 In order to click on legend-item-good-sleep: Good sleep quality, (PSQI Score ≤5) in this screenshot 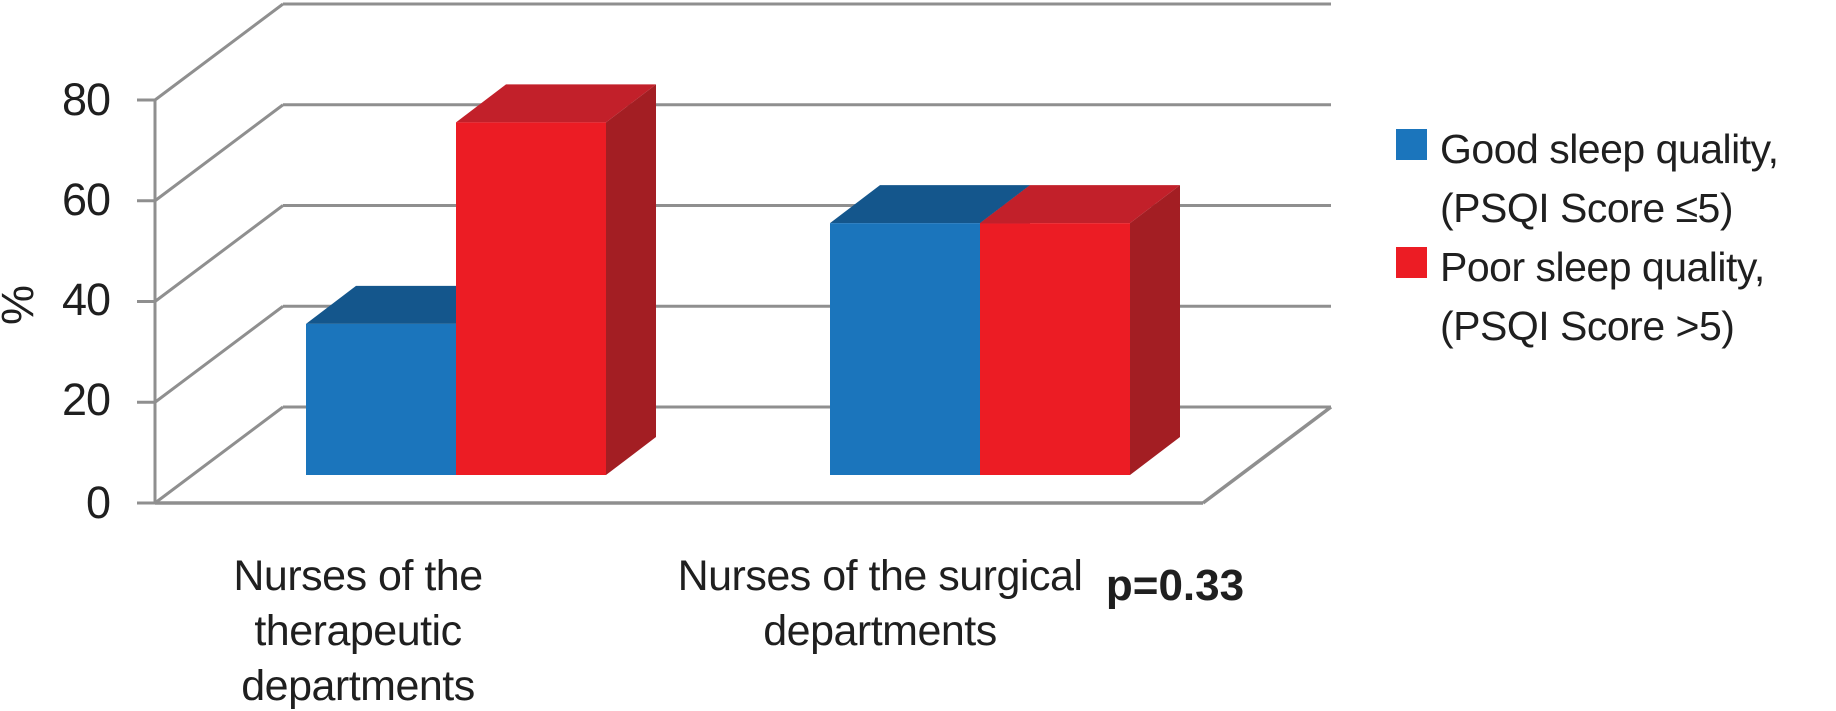, I will do `click(1587, 179)`.